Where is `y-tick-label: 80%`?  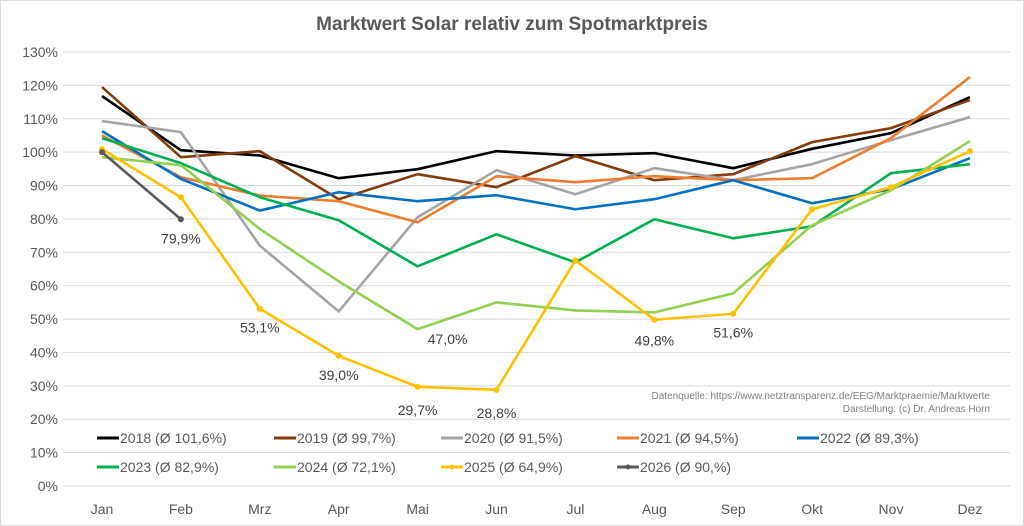 y-tick-label: 80% is located at coordinates (44, 219).